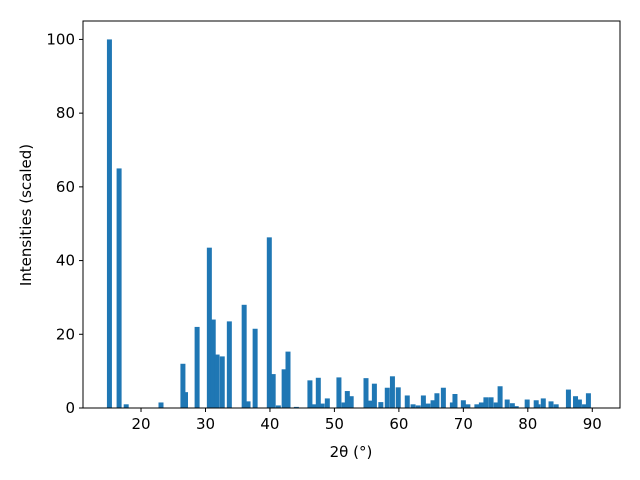  What do you see at coordinates (65, 187) in the screenshot?
I see `y-tick-label: 60` at bounding box center [65, 187].